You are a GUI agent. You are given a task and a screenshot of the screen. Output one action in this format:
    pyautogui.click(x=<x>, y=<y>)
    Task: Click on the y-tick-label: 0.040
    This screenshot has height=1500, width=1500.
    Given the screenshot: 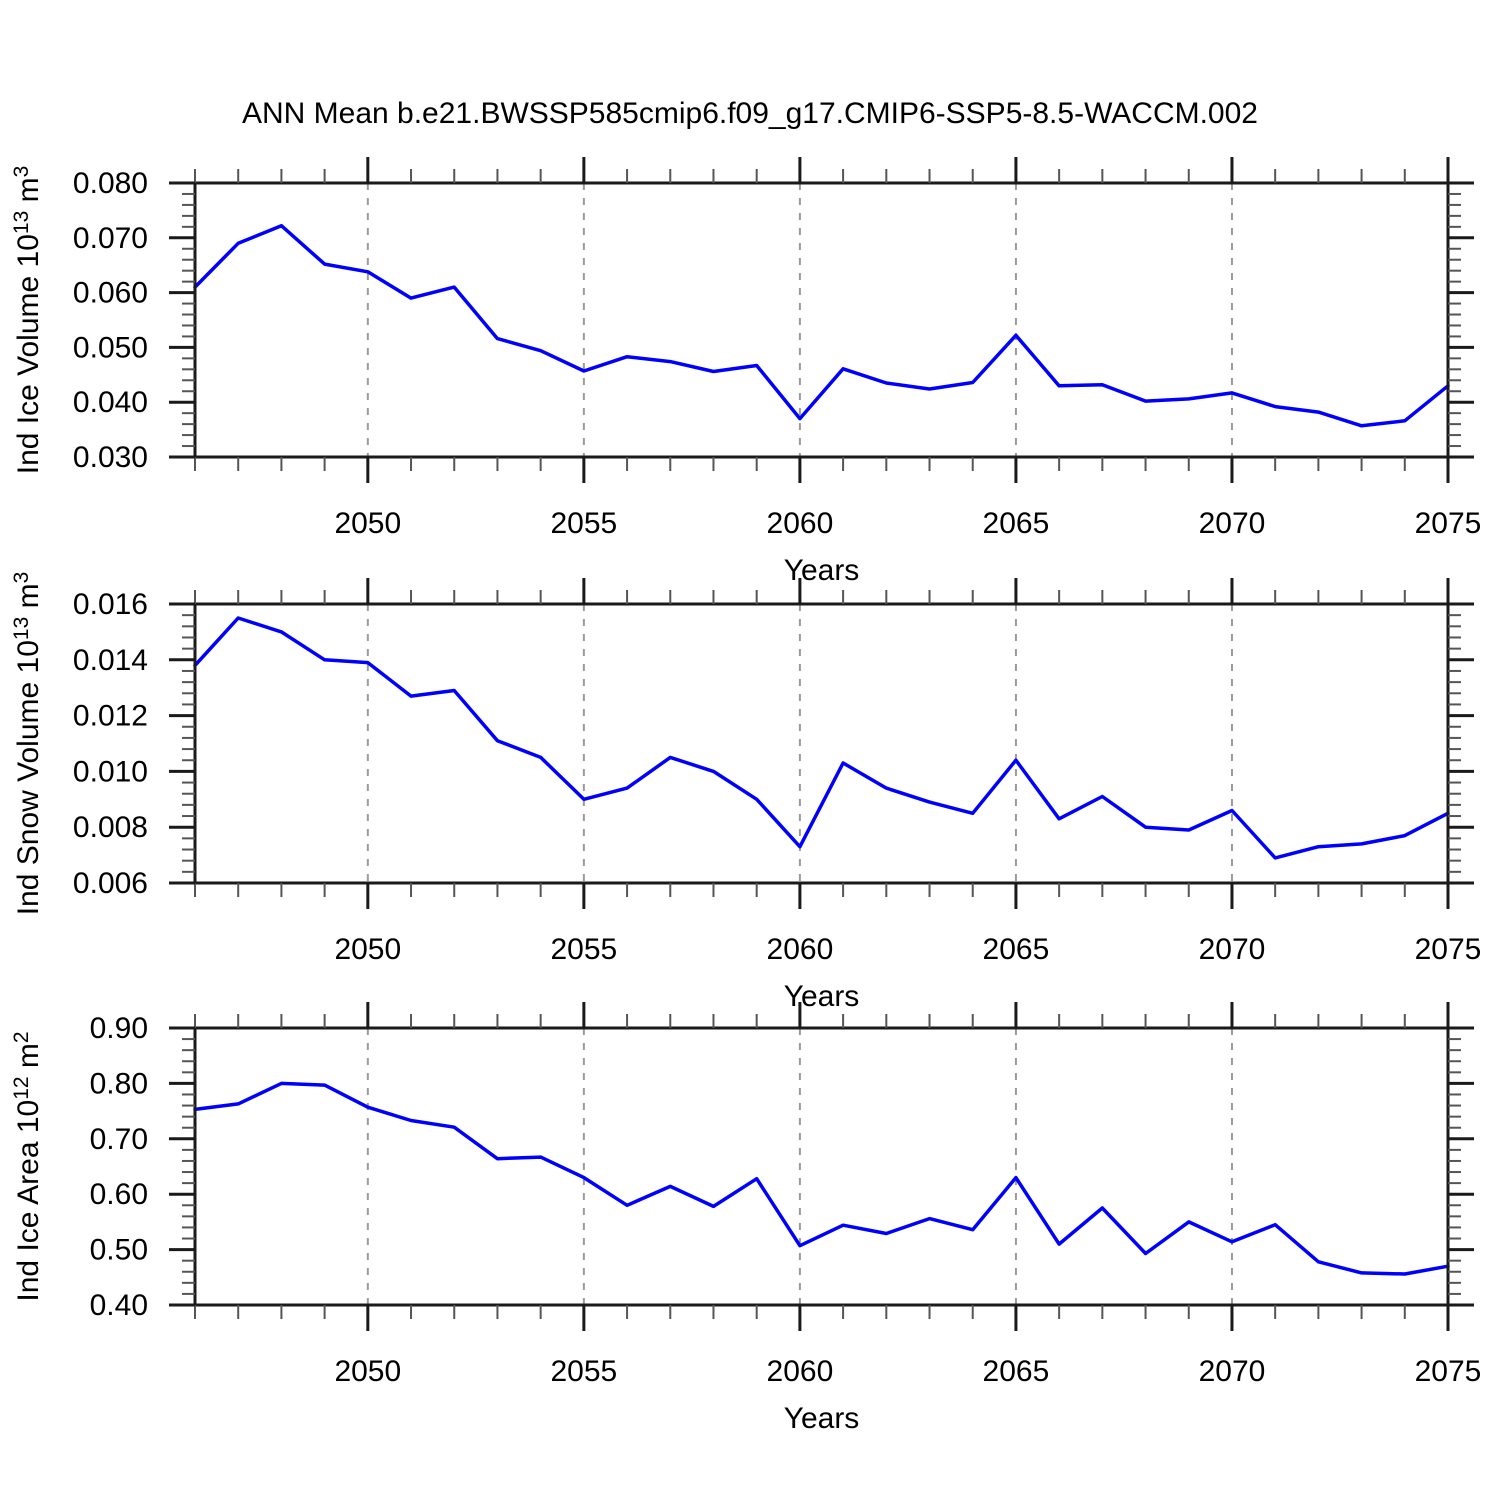 What is the action you would take?
    pyautogui.click(x=110, y=402)
    